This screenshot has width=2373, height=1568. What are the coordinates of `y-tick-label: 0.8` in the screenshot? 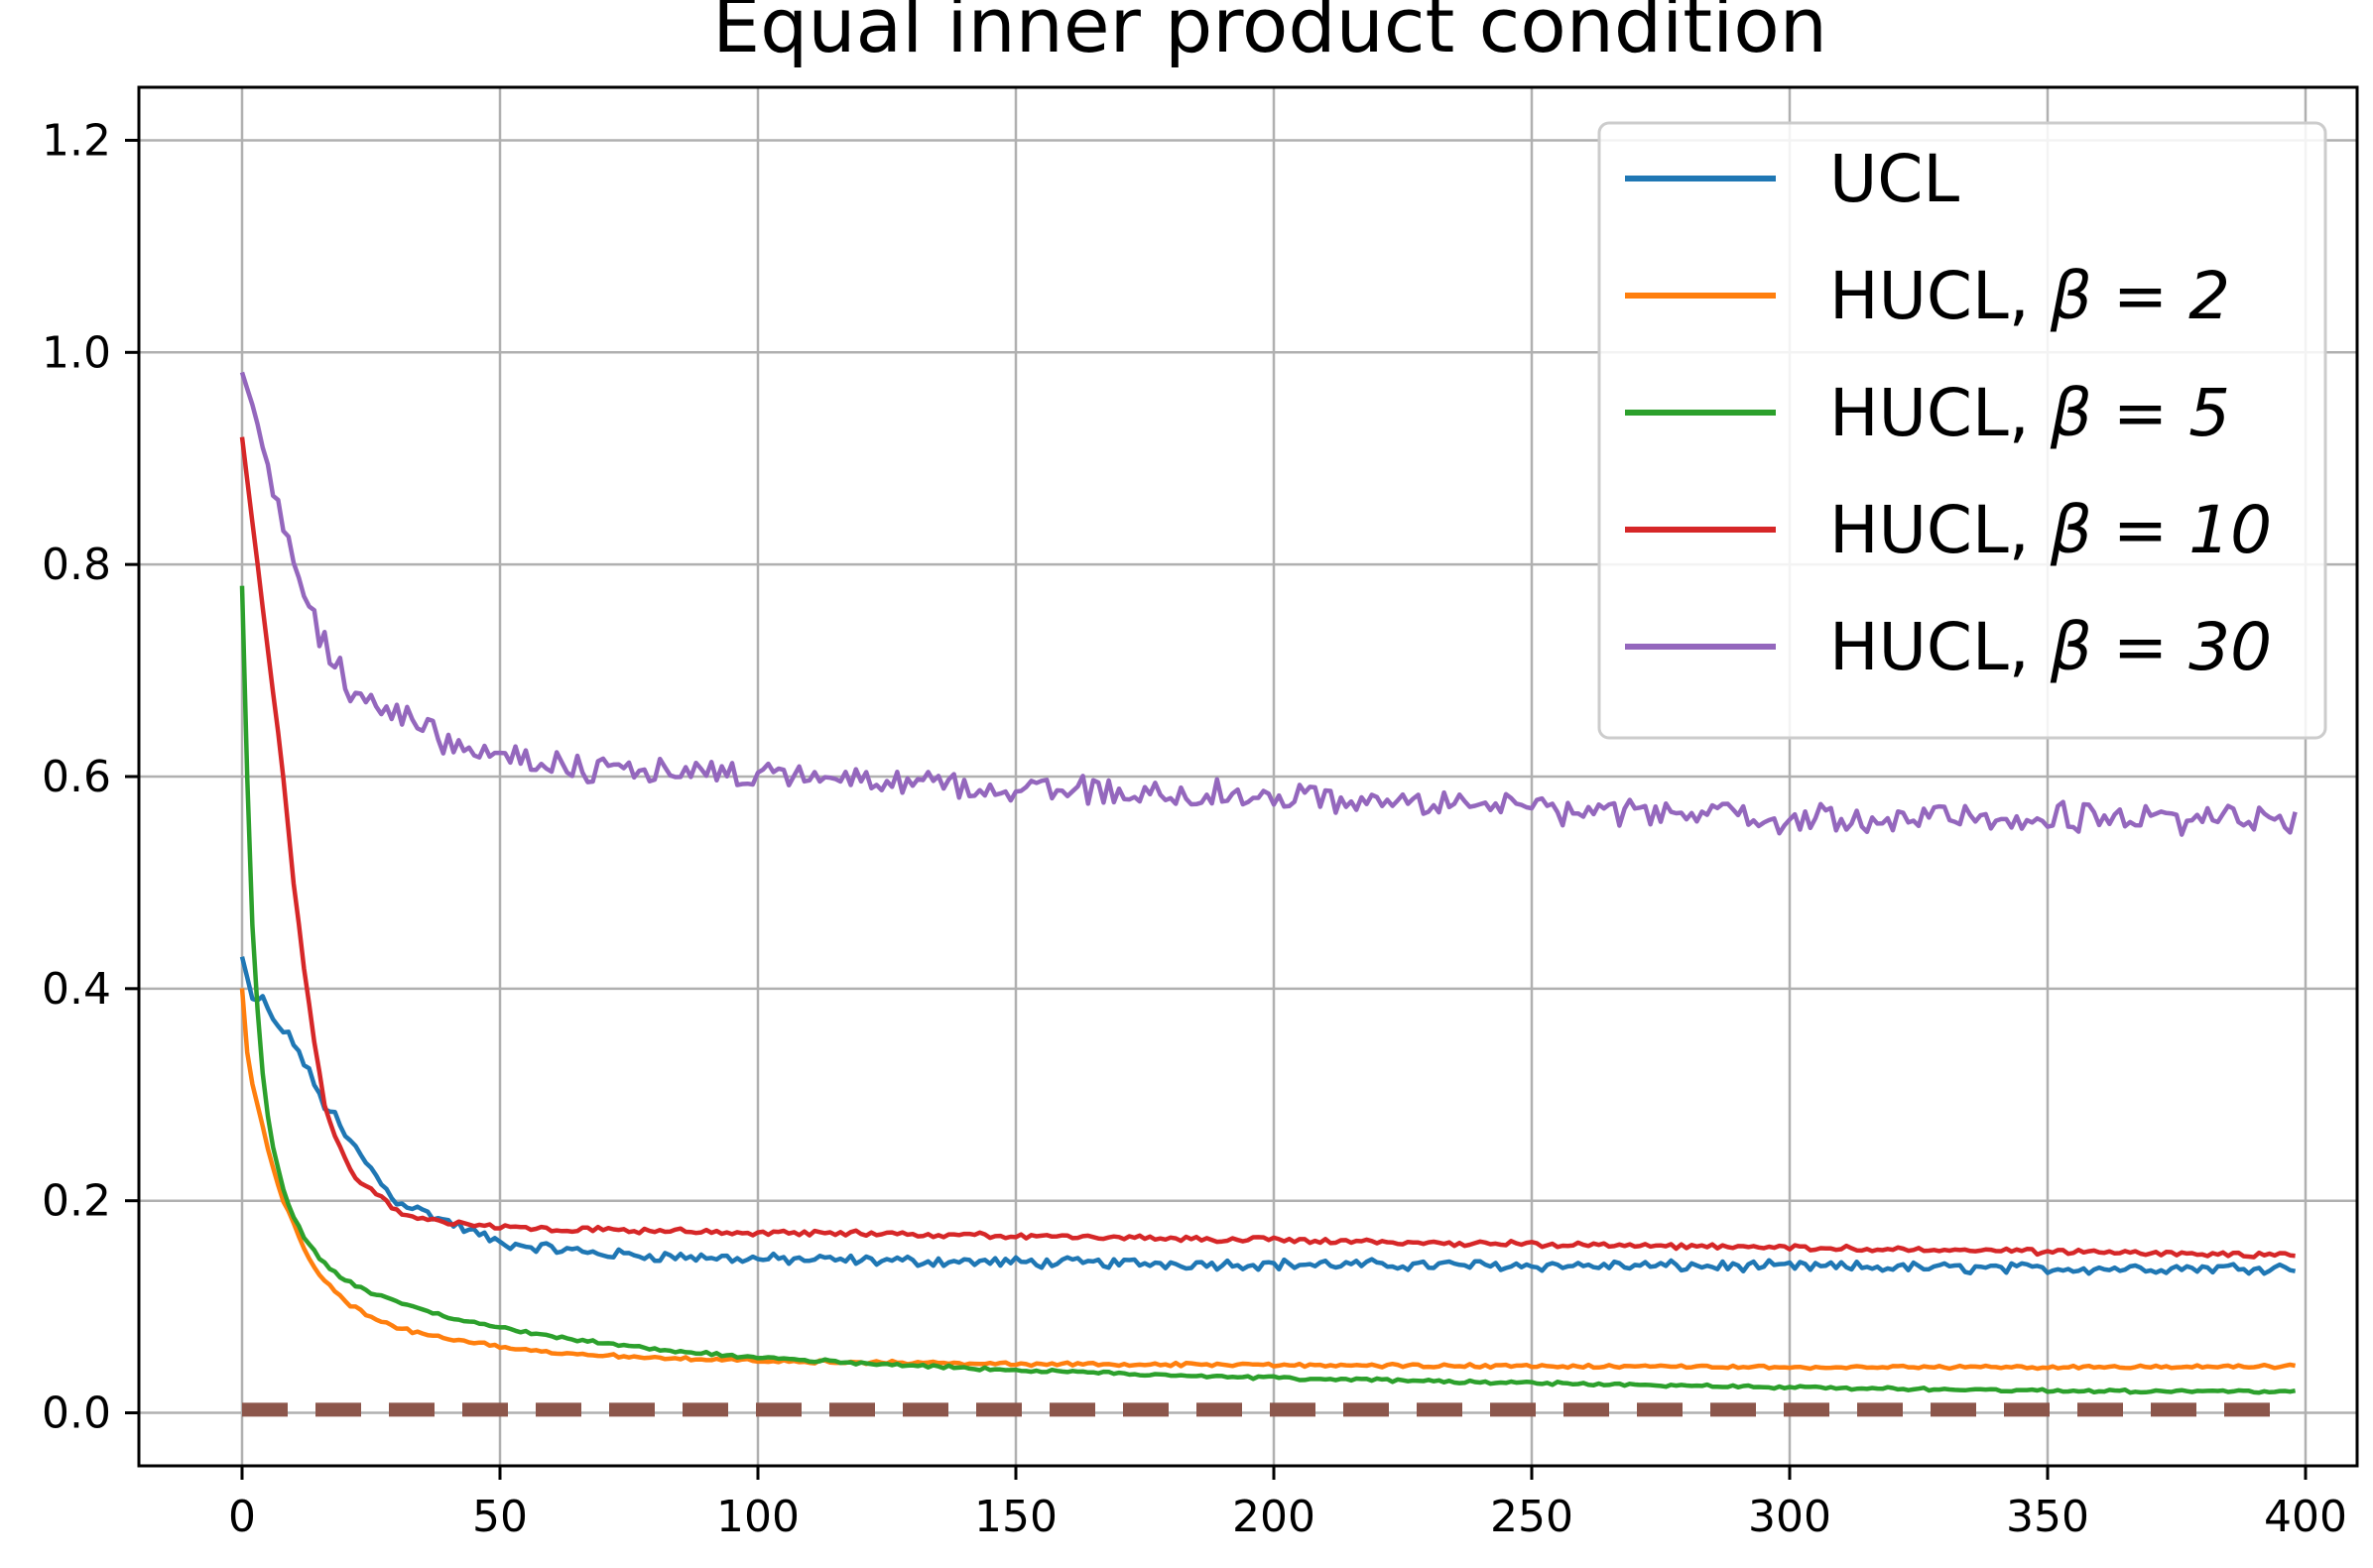 It's located at (76, 565).